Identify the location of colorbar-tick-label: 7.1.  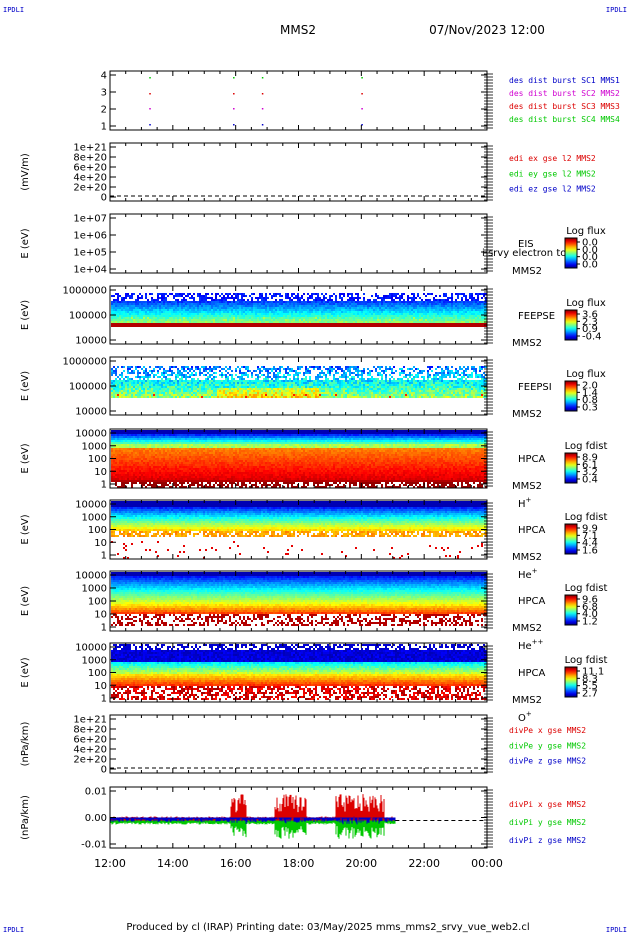
(590, 536).